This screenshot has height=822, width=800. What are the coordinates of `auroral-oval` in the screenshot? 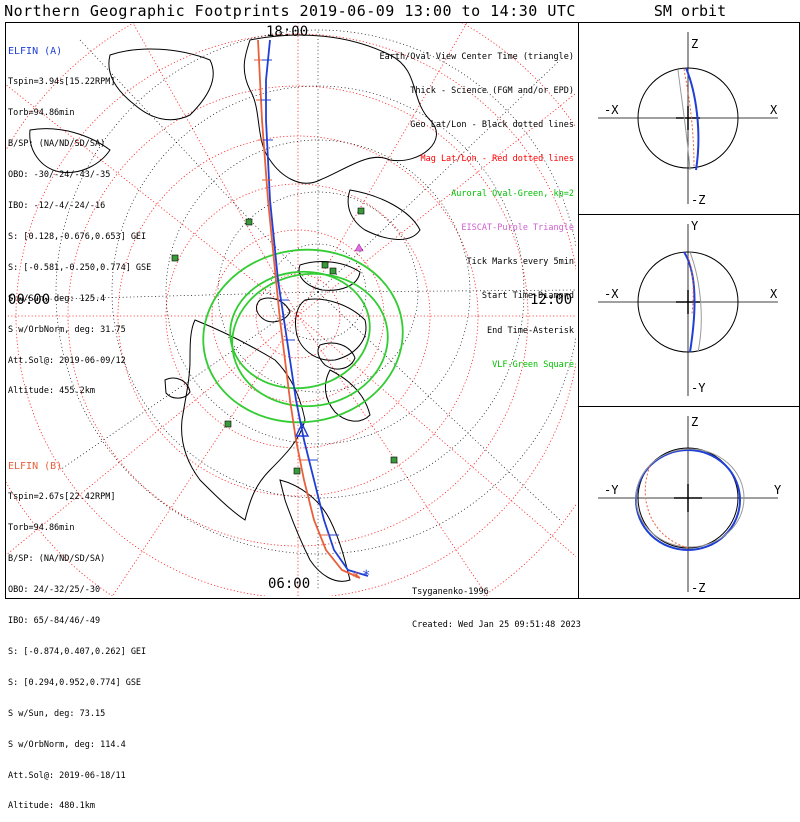 It's located at (303, 336).